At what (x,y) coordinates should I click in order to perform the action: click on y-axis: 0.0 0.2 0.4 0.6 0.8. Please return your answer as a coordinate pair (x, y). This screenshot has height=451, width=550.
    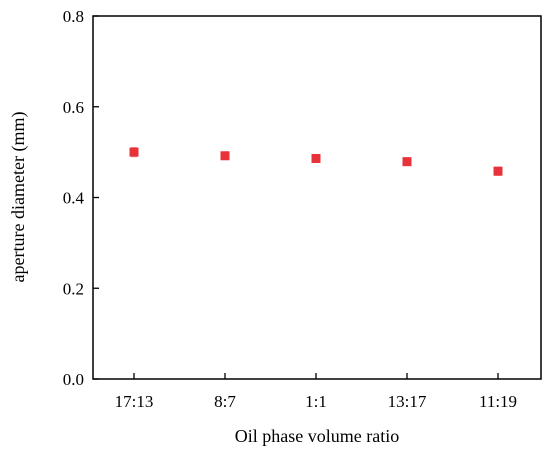
    Looking at the image, I should click on (81, 198).